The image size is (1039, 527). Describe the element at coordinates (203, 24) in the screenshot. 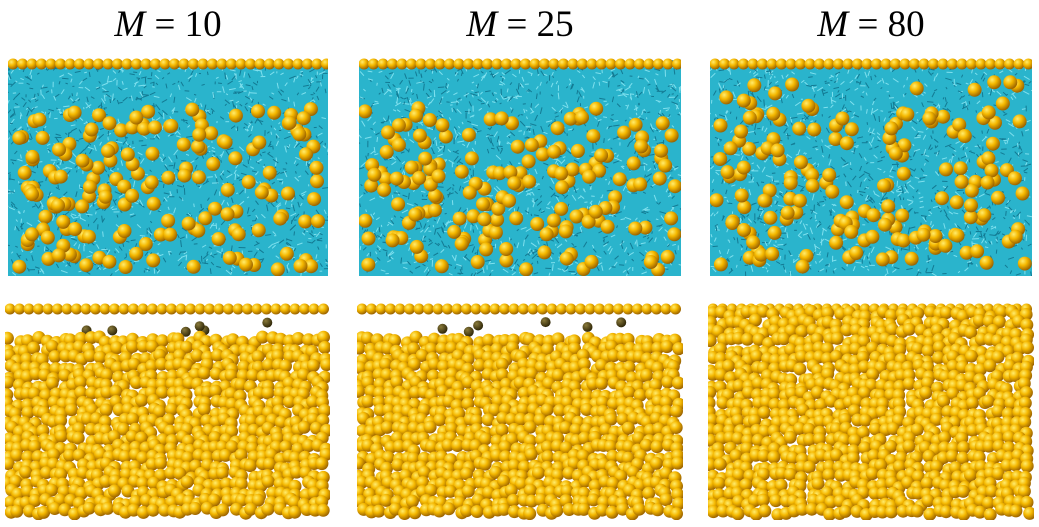

I see `title-value: 10` at that location.